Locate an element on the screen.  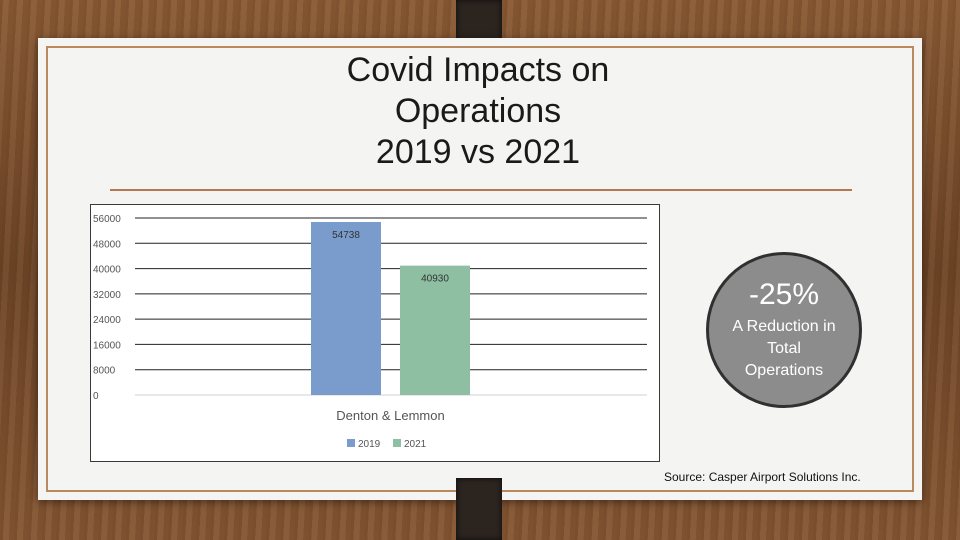
y-tick-label: 16000 is located at coordinates (107, 345).